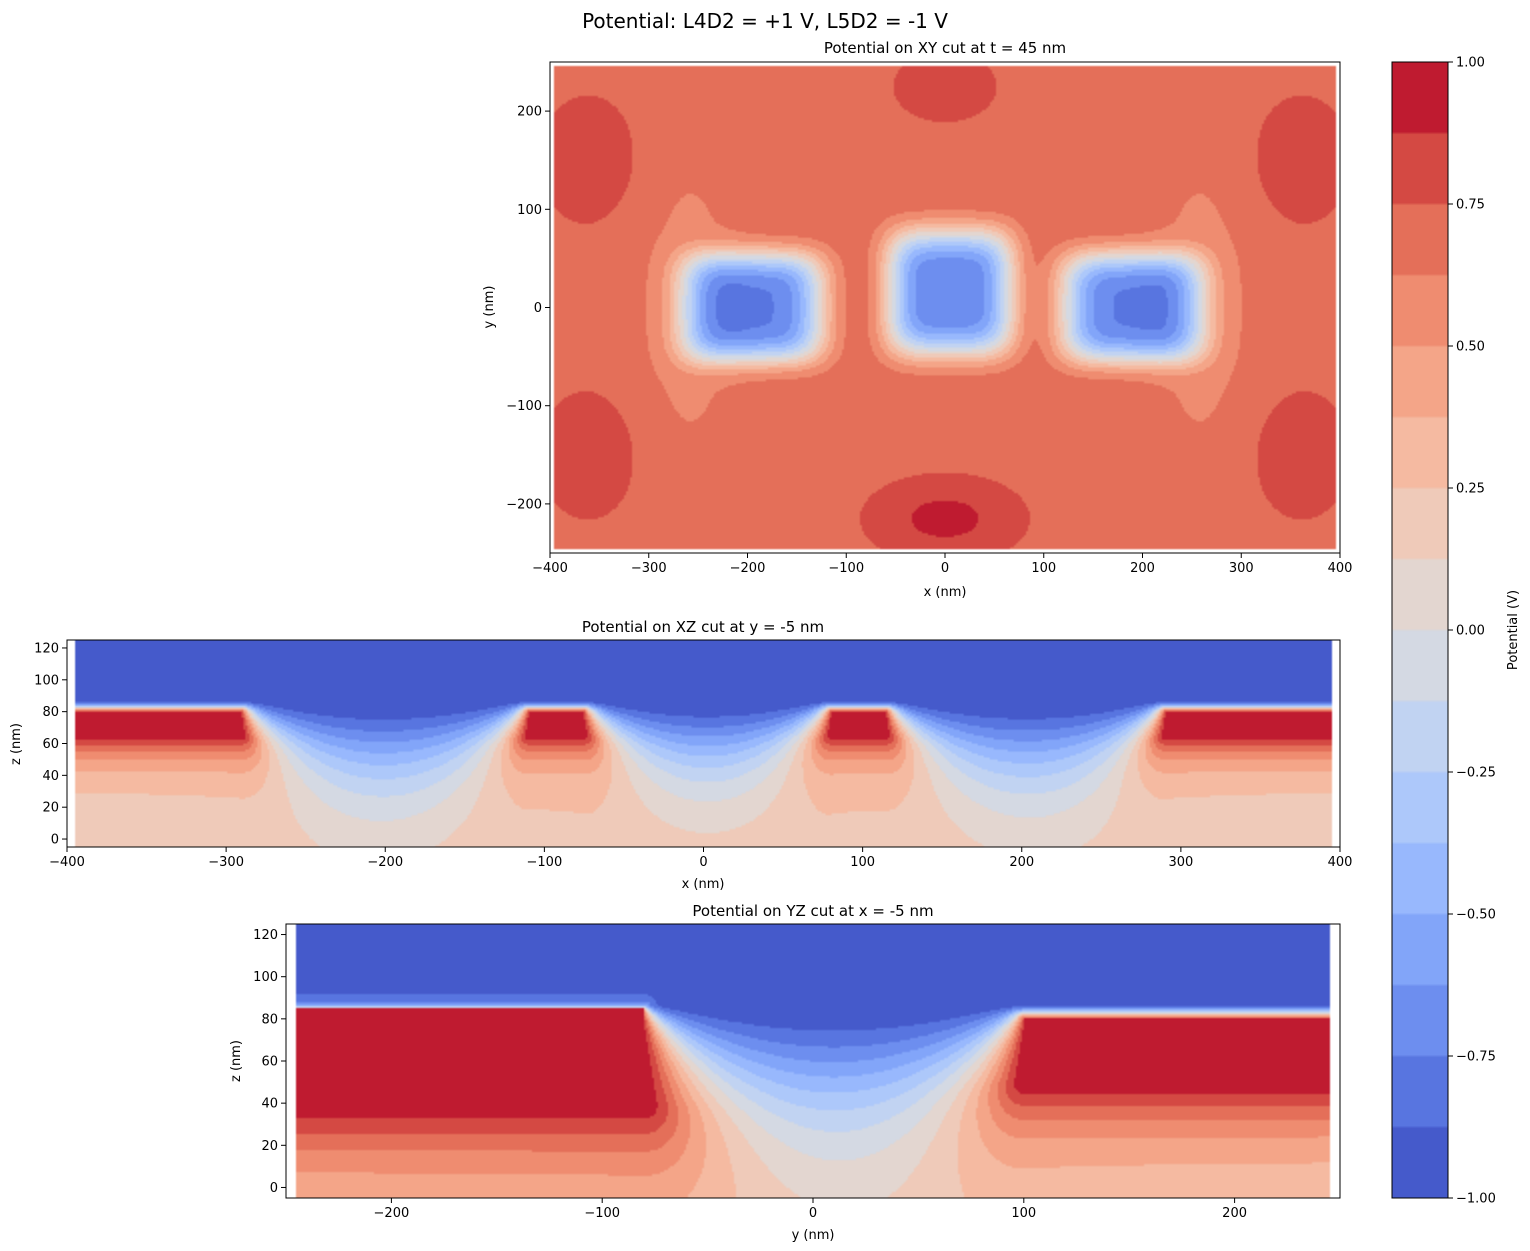 This screenshot has height=1251, width=1530. I want to click on yz-x-tick-label: 200, so click(1234, 1213).